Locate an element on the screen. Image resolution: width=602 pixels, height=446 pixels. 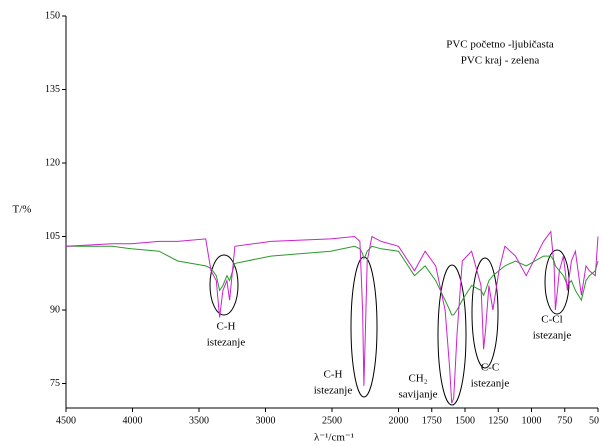
legend-entry: PVC početno -ljubičasta is located at coordinates (500, 45).